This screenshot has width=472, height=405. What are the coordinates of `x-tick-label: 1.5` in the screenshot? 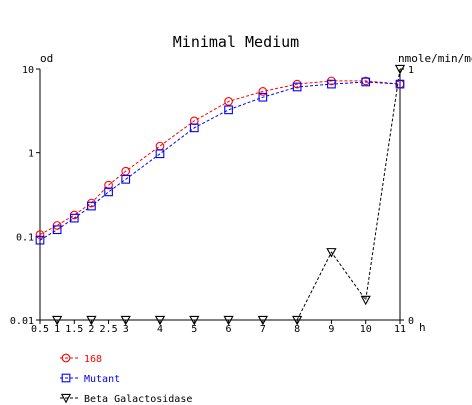 It's located at (74, 329).